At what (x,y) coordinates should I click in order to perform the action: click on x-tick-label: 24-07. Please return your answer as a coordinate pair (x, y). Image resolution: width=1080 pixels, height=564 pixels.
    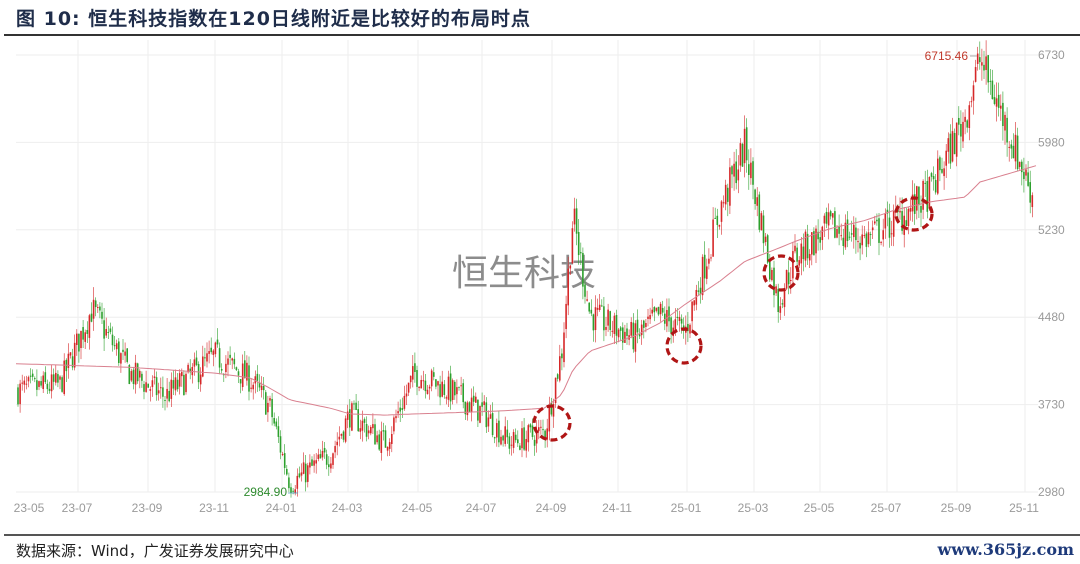
    Looking at the image, I should click on (481, 508).